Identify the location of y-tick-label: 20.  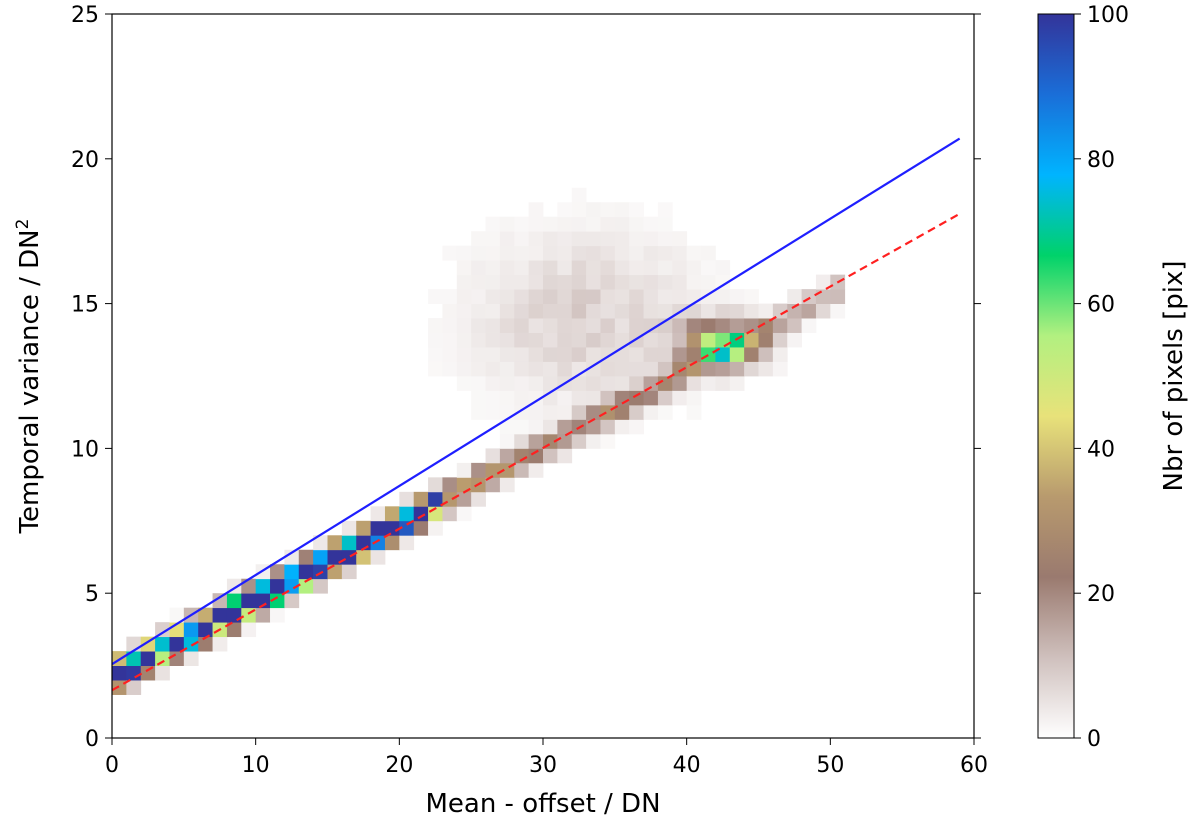
(85, 160).